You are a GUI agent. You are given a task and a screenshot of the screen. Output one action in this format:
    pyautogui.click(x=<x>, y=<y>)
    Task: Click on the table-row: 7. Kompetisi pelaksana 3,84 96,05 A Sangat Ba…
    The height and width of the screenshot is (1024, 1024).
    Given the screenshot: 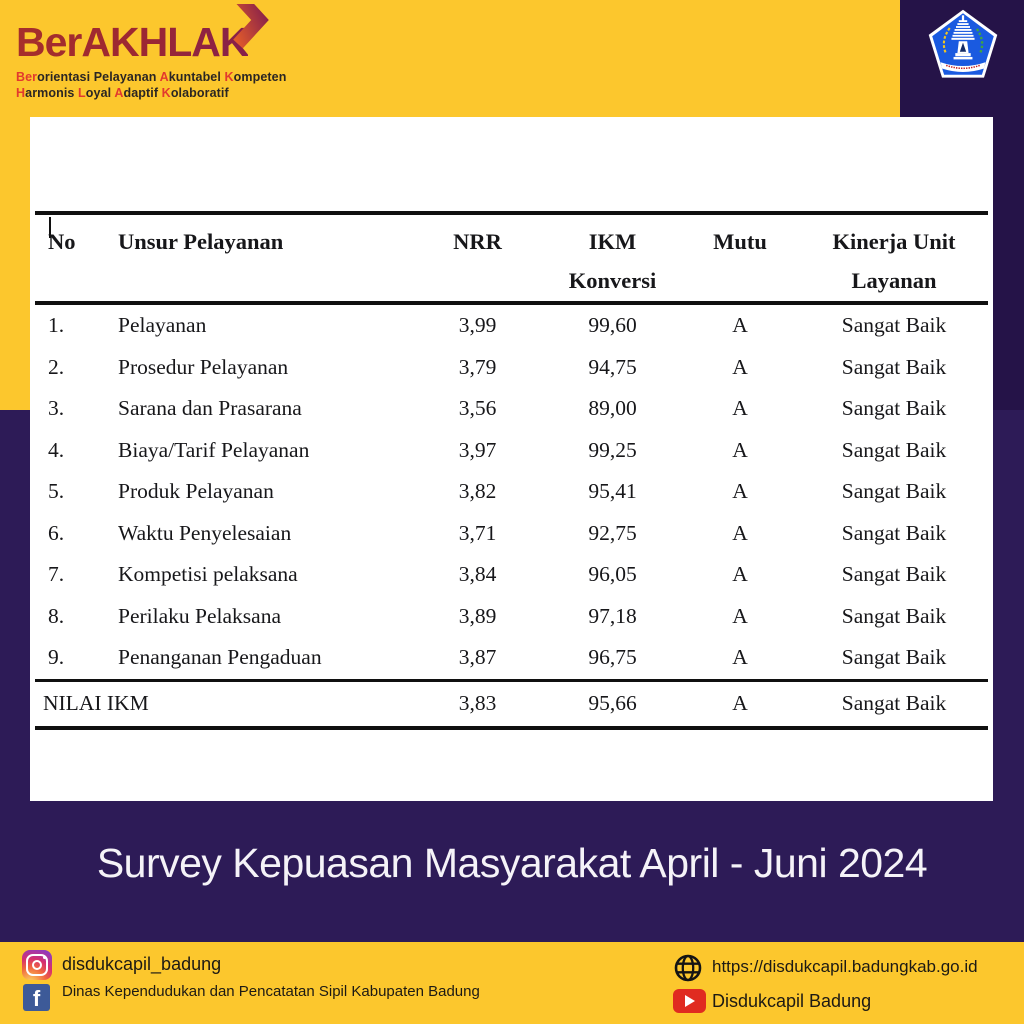 What is the action you would take?
    pyautogui.click(x=511, y=575)
    